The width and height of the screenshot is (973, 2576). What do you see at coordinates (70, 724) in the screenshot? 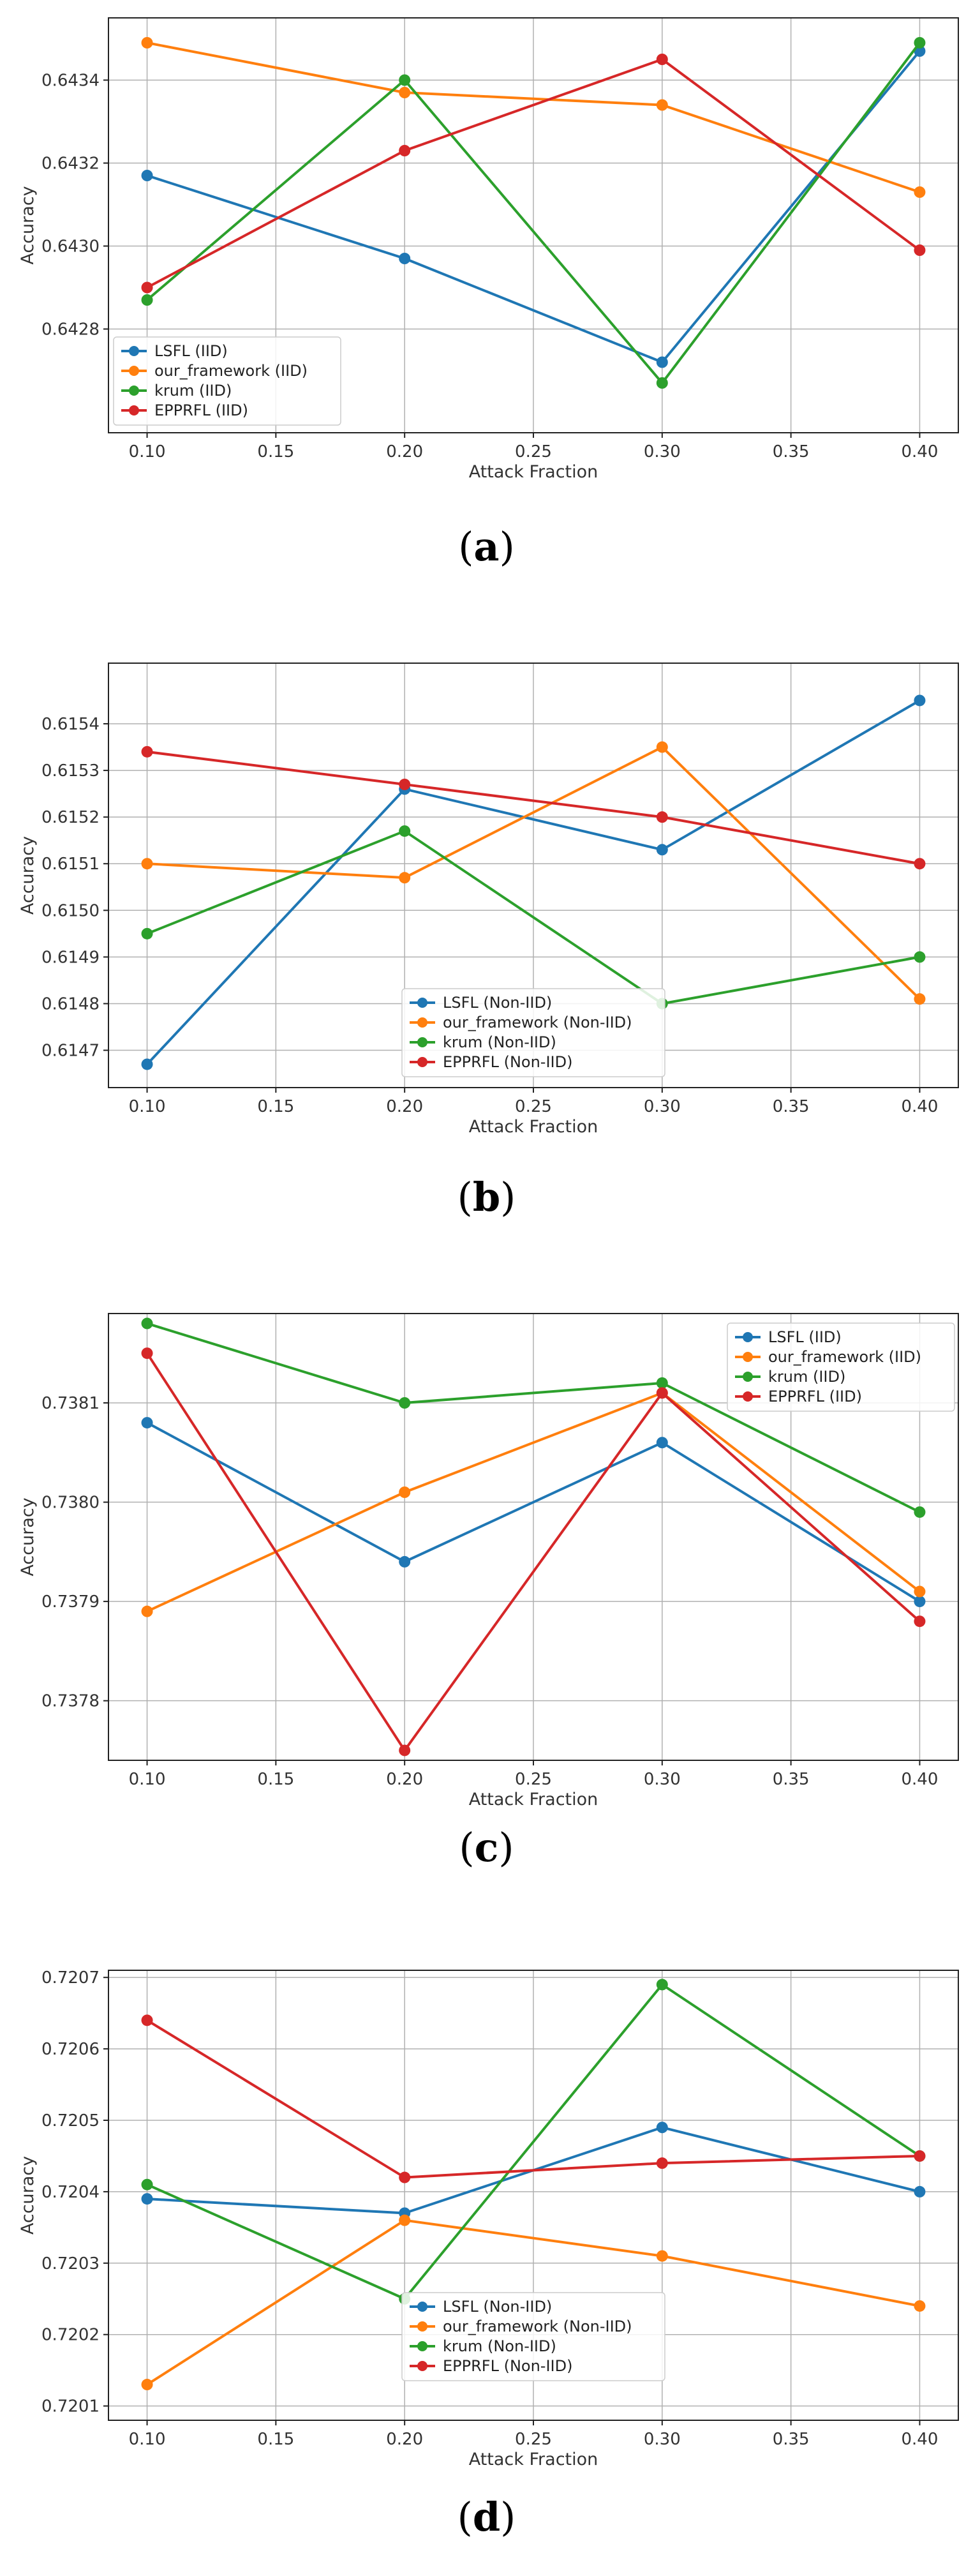
I see `y-tick-label: 0.6154` at bounding box center [70, 724].